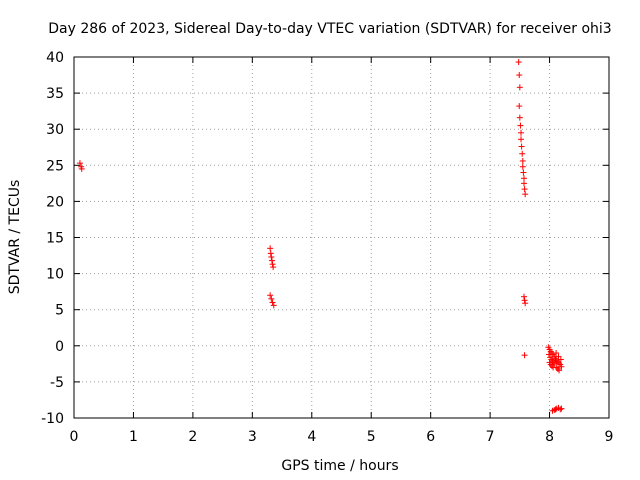 The width and height of the screenshot is (640, 480). I want to click on y-tick-label: 35, so click(55, 94).